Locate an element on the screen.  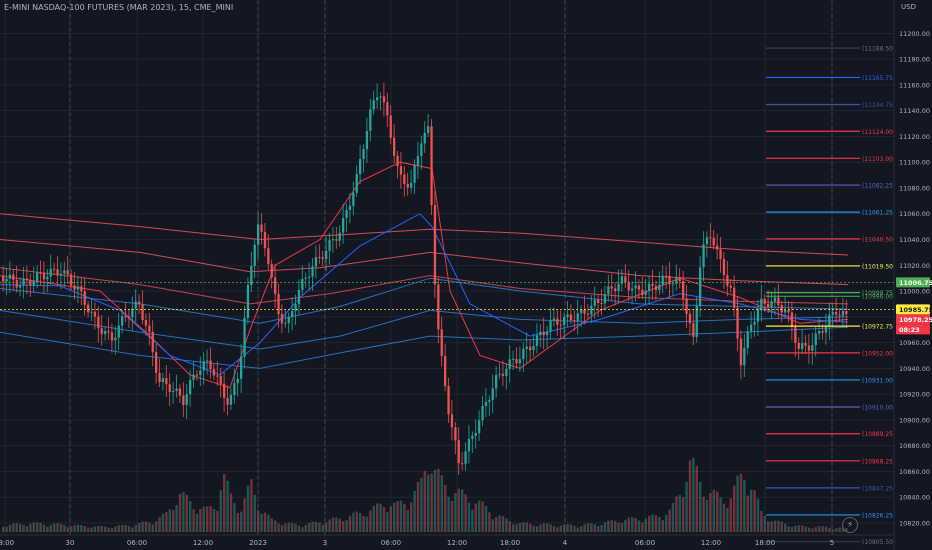
level-label: (10952.00) is located at coordinates (878, 353).